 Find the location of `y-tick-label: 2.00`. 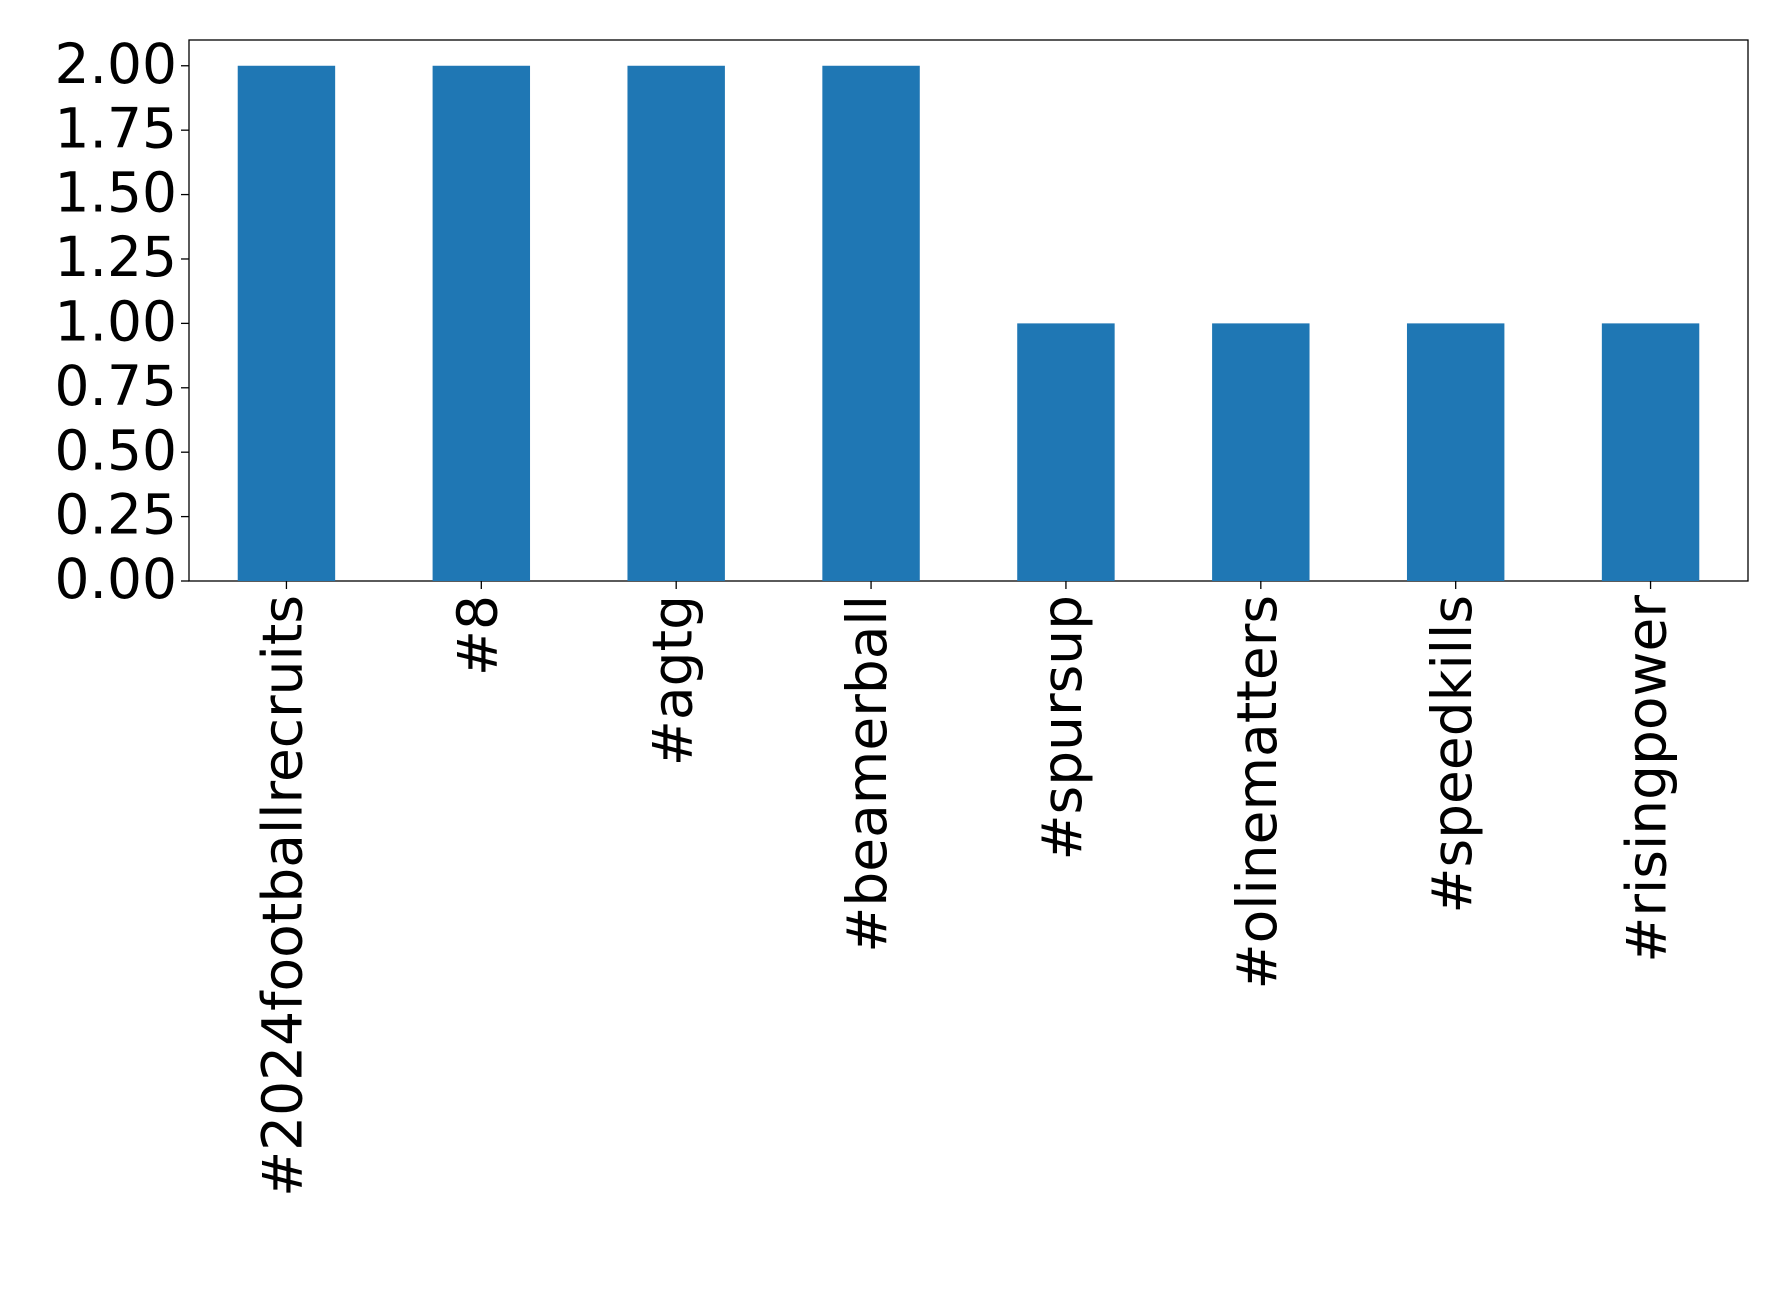

y-tick-label: 2.00 is located at coordinates (116, 64).